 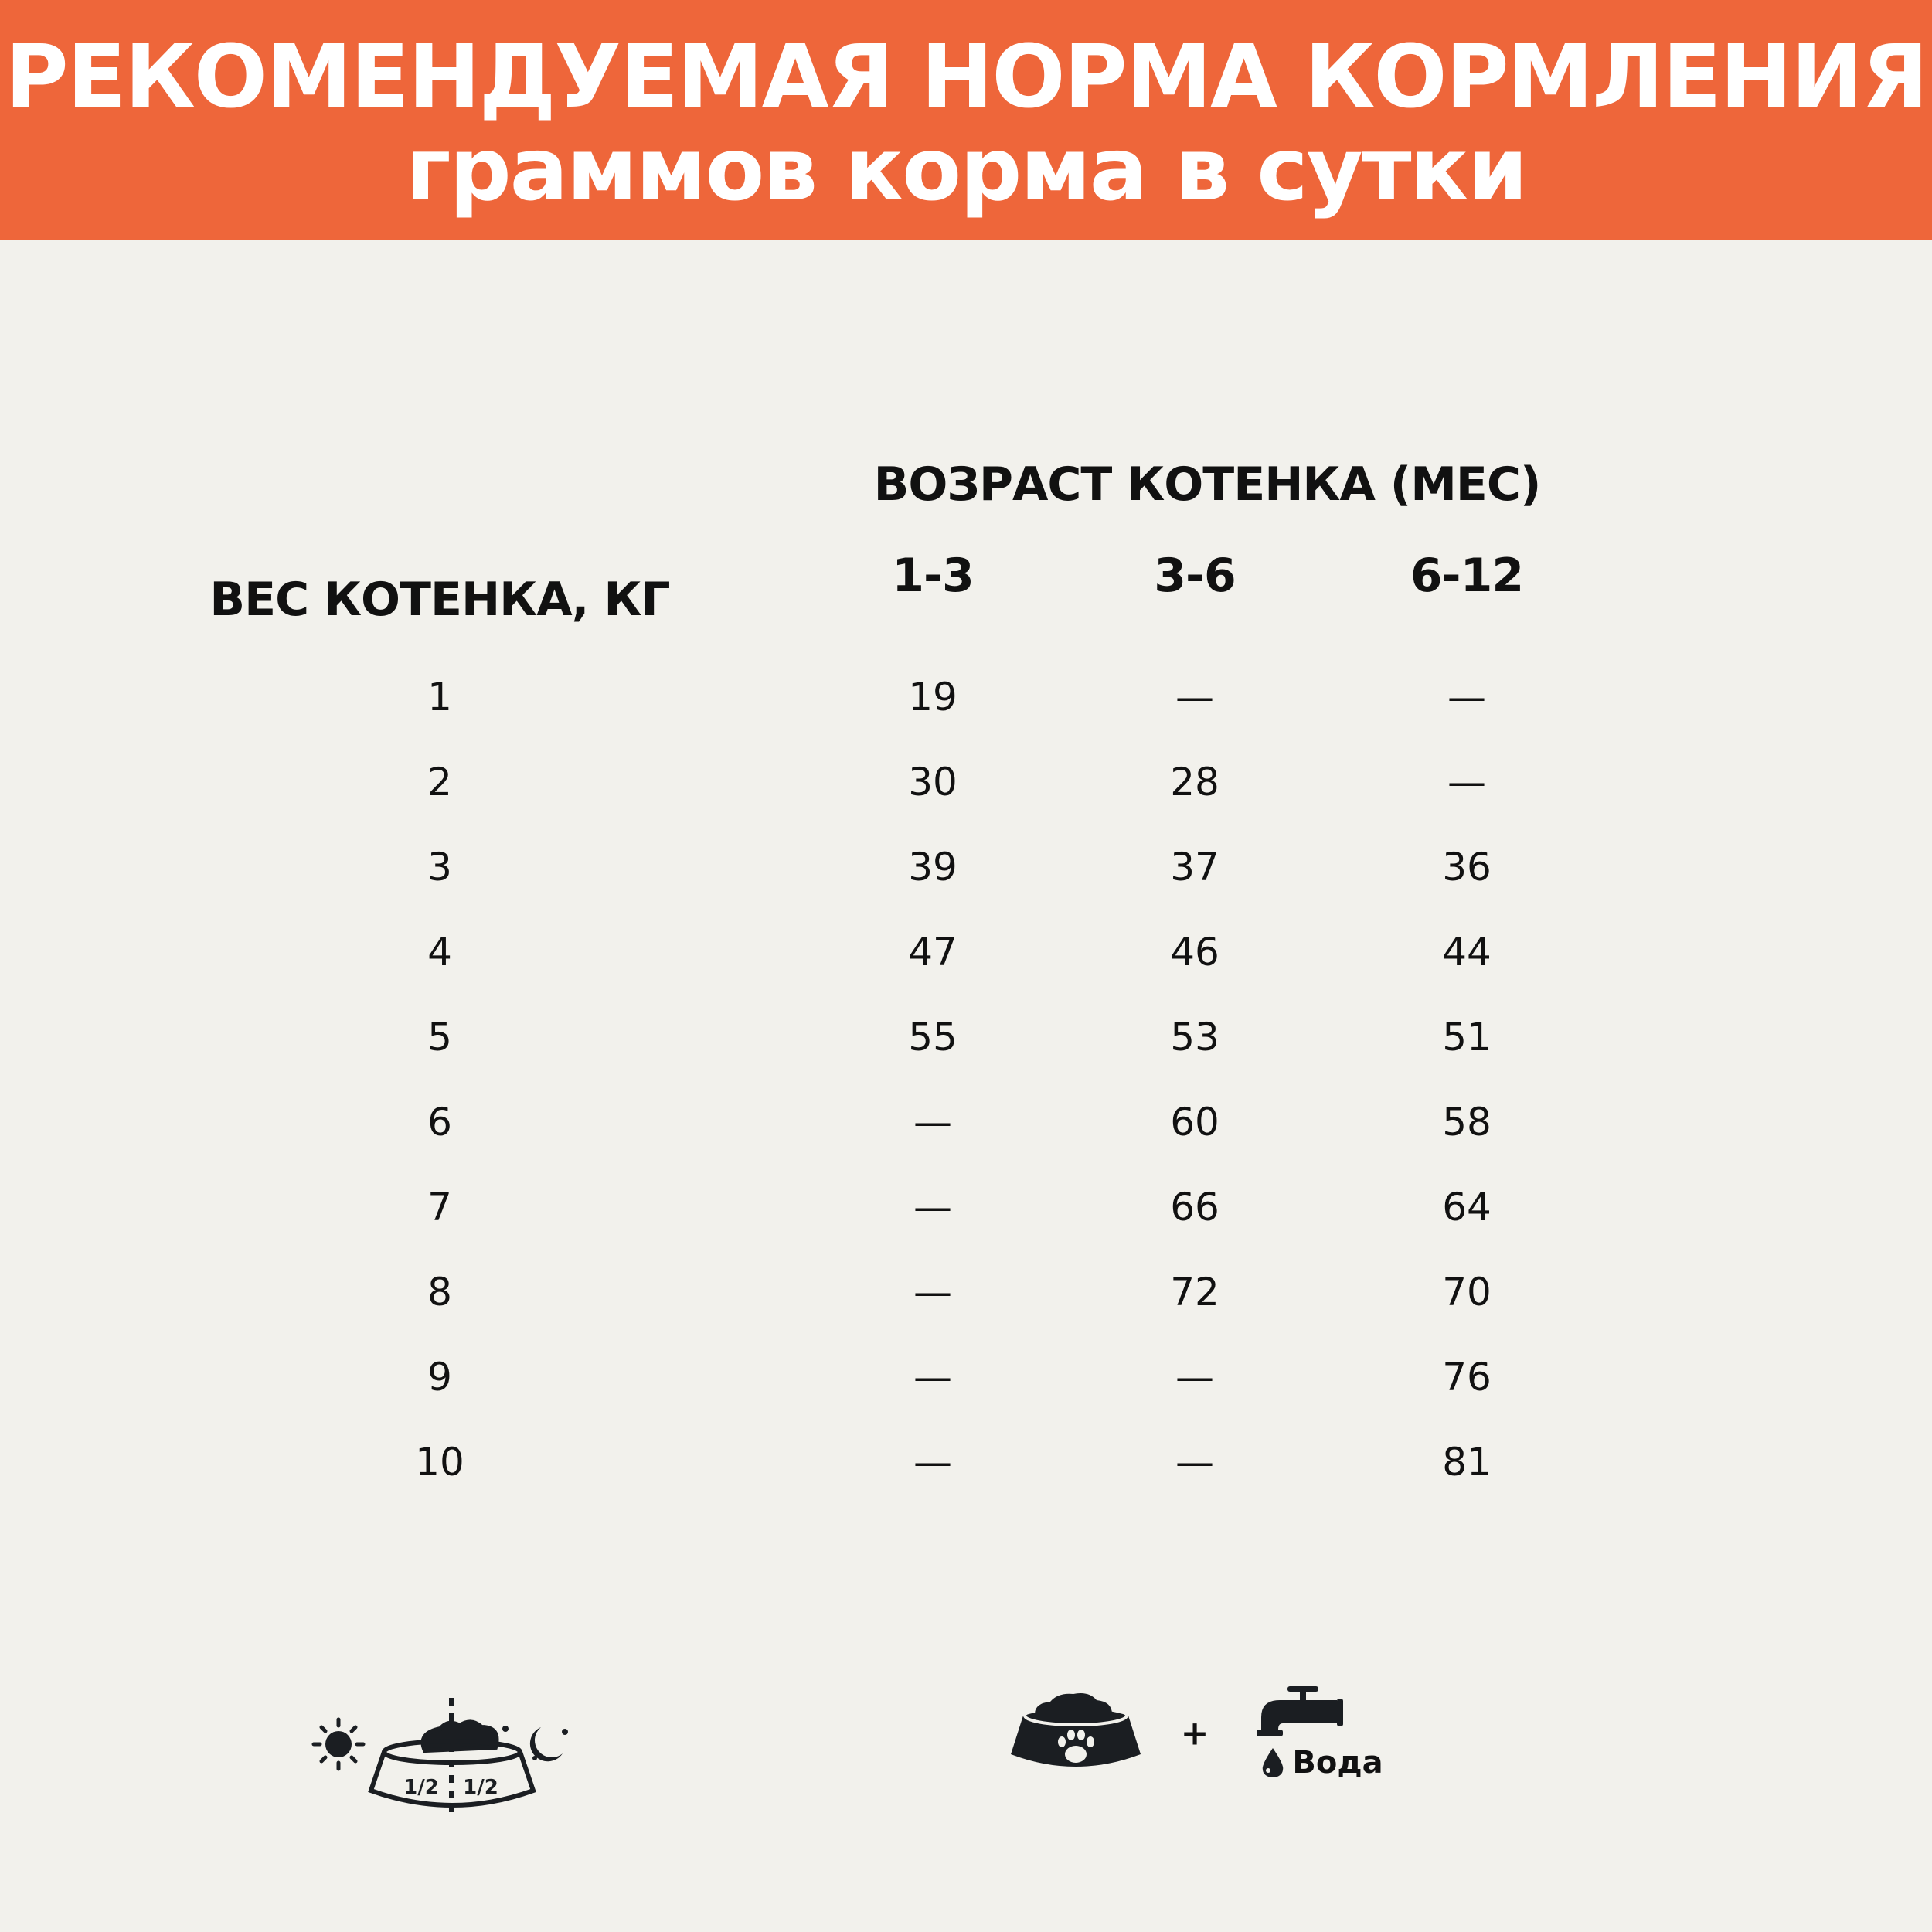 What do you see at coordinates (439, 953) in the screenshot?
I see `weight-cell: 4` at bounding box center [439, 953].